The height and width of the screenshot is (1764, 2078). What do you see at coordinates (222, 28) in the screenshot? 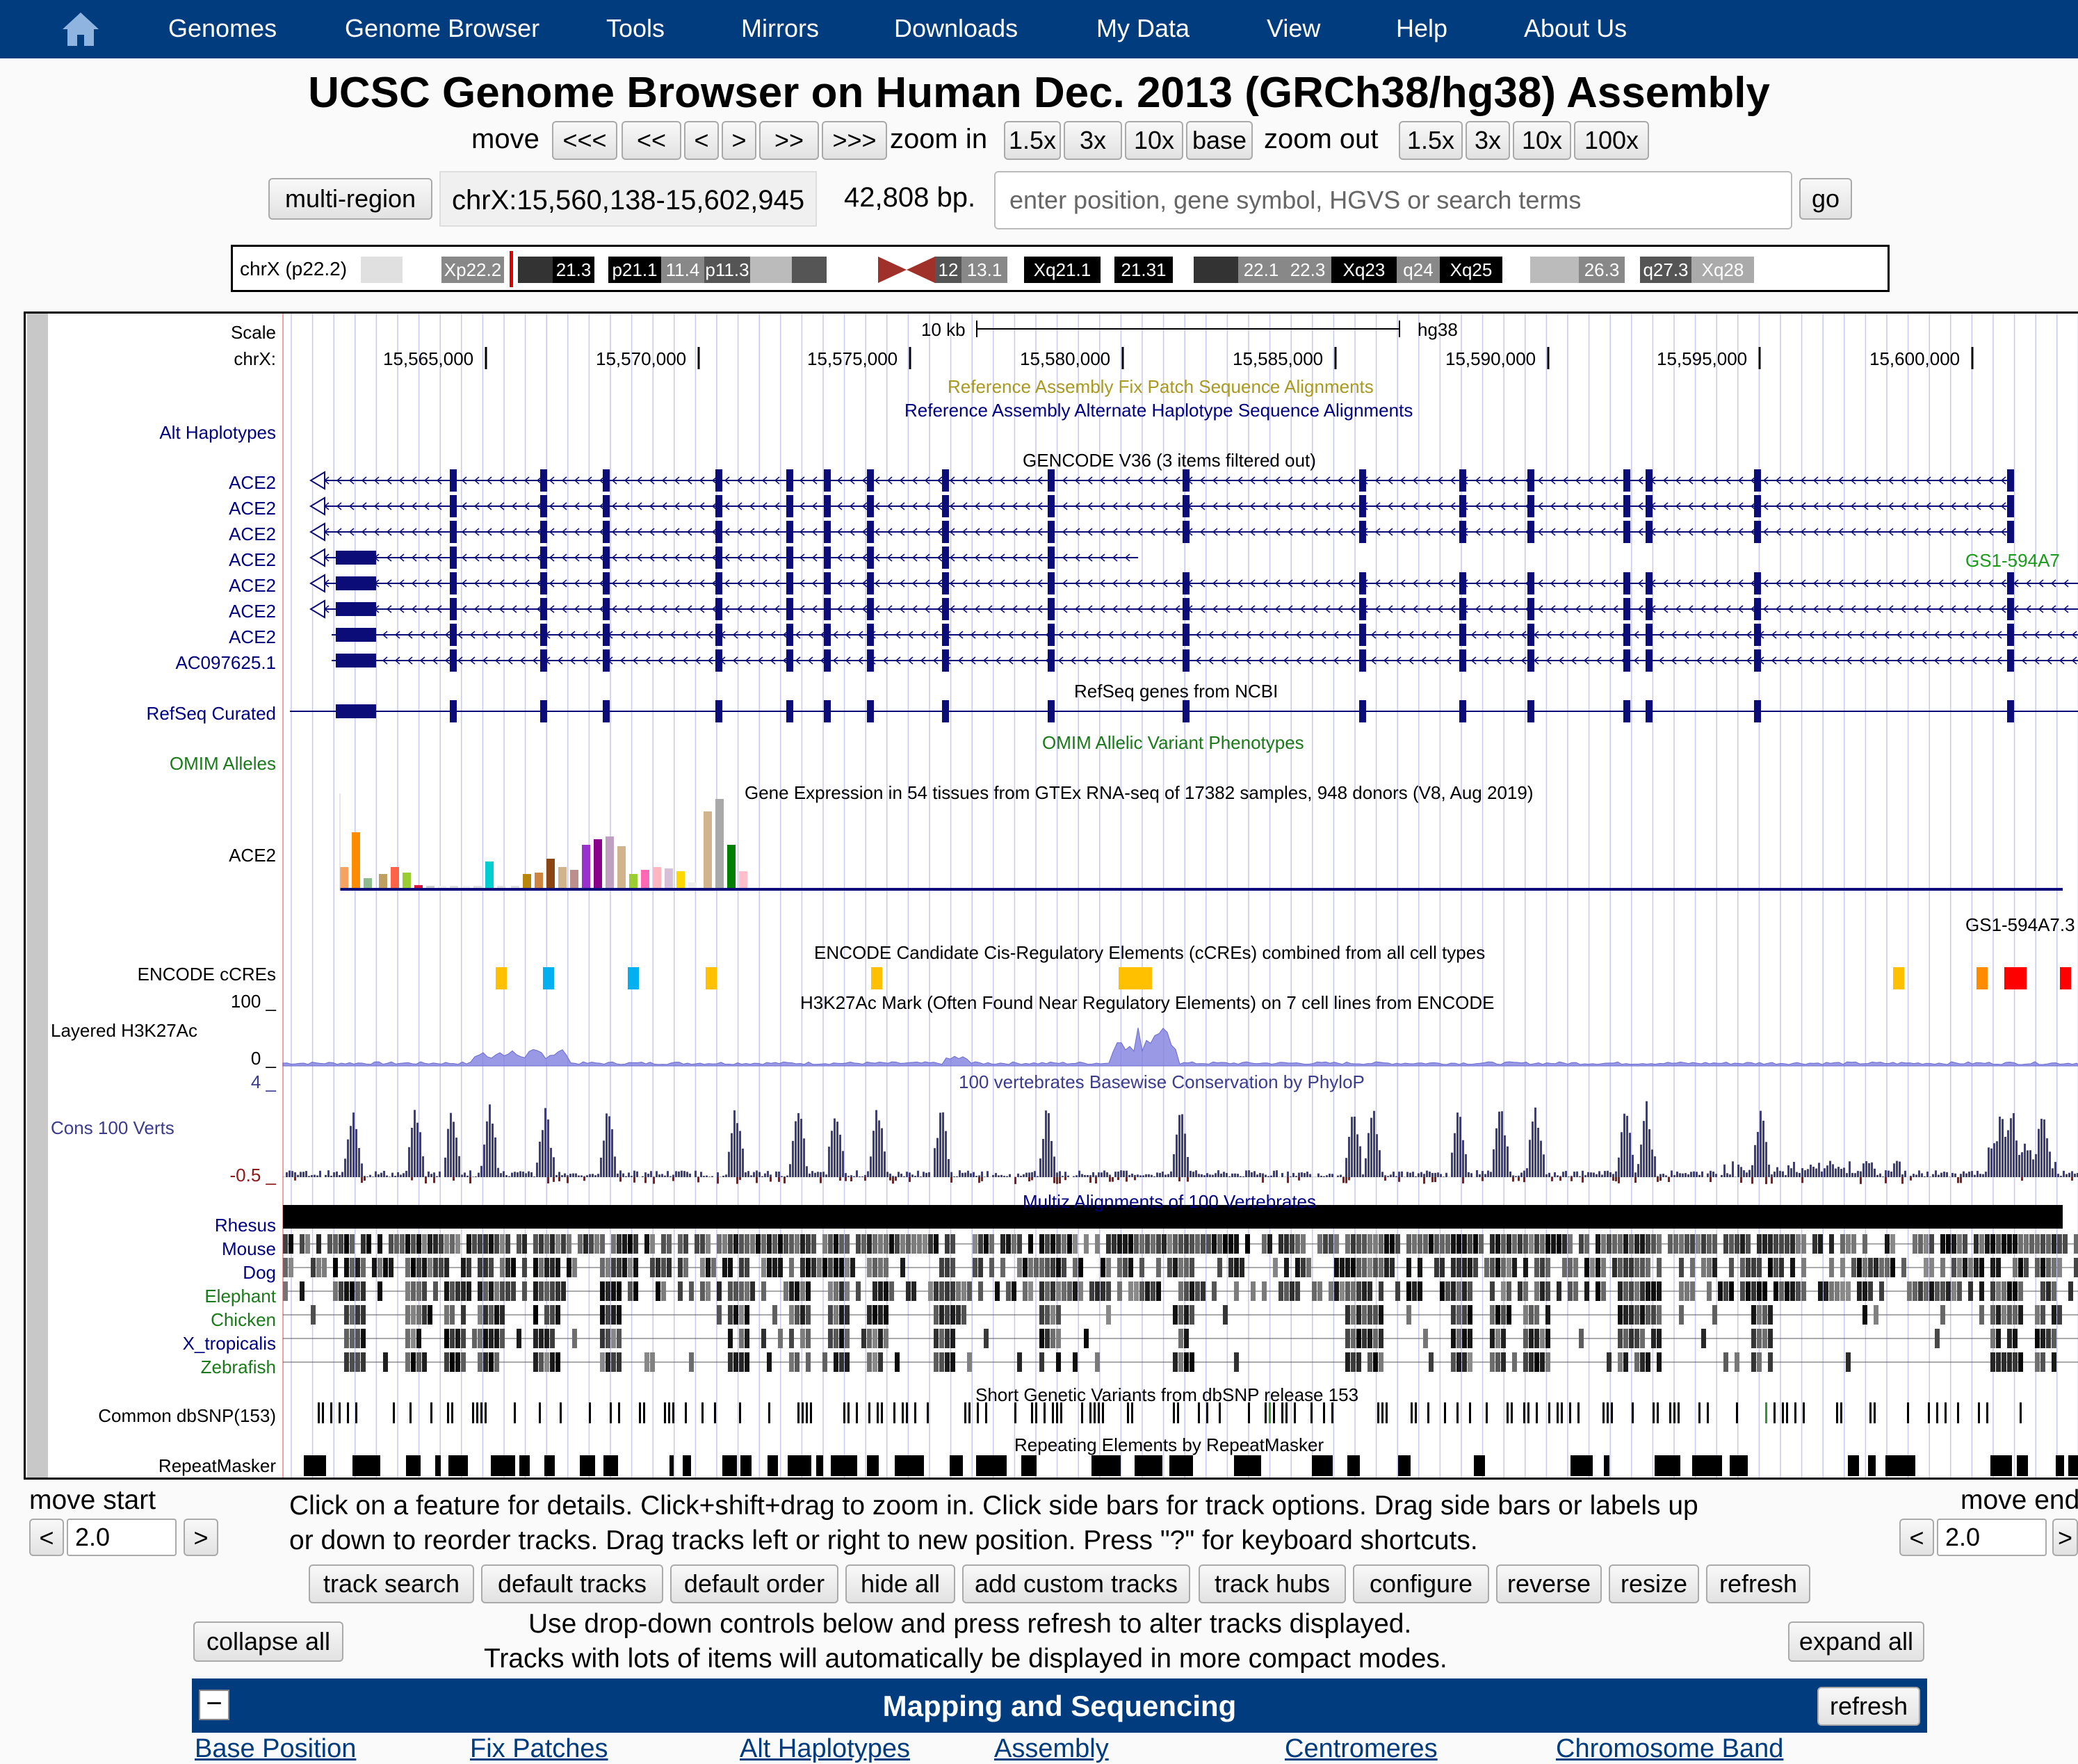
I see `nav-genomes: Genomes` at bounding box center [222, 28].